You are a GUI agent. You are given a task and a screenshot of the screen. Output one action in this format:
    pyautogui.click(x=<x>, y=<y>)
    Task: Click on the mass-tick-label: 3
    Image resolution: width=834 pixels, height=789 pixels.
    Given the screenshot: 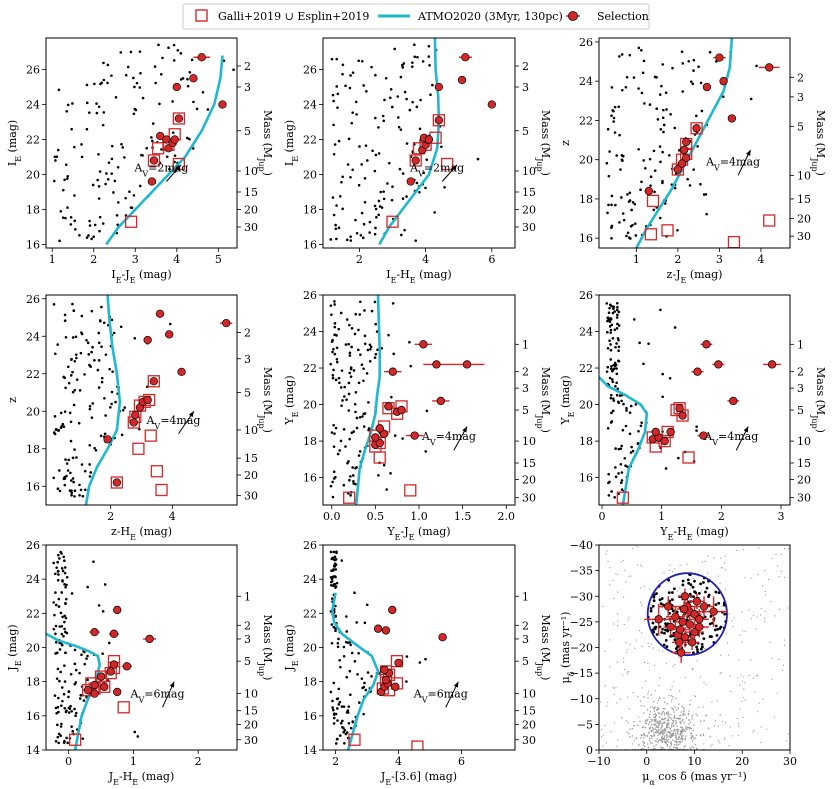 What is the action you would take?
    pyautogui.click(x=800, y=97)
    